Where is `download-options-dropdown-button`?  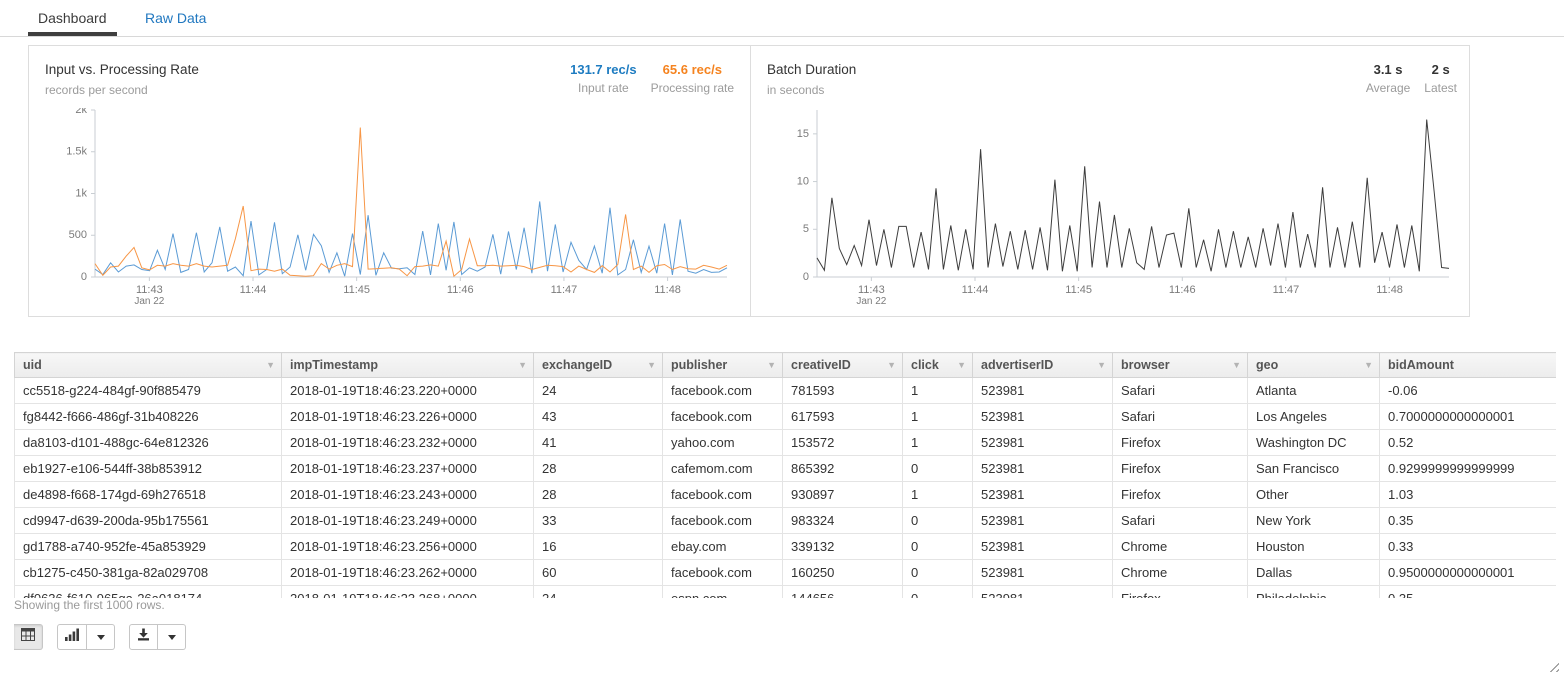 download-options-dropdown-button is located at coordinates (172, 637).